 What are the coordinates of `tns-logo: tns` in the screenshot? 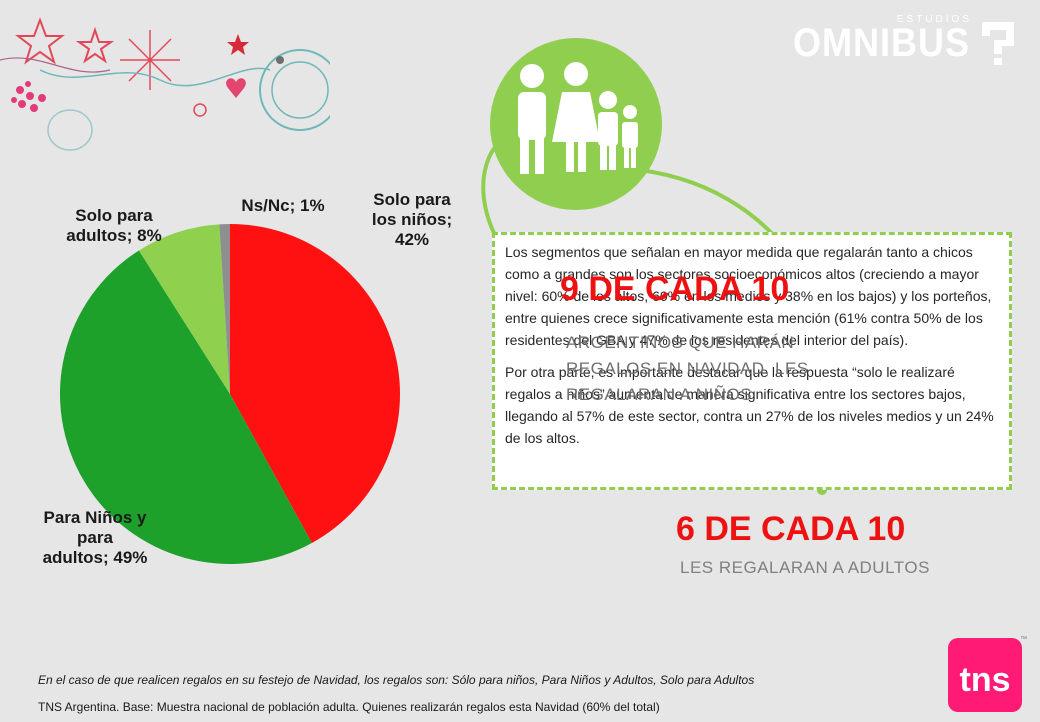 It's located at (985, 675).